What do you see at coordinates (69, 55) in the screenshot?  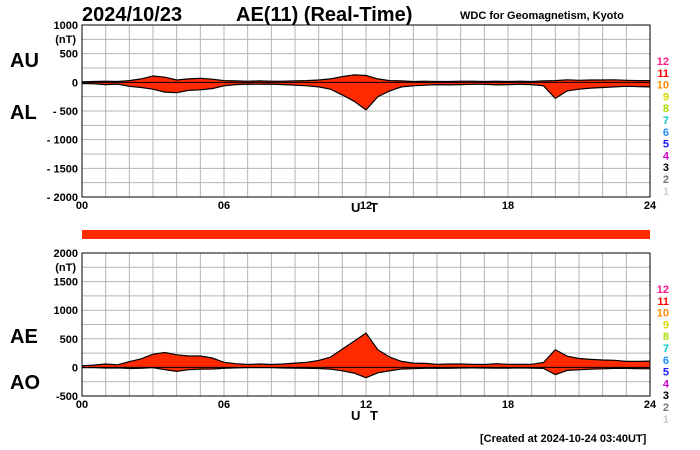 I see `au-al-ytick-label: 500` at bounding box center [69, 55].